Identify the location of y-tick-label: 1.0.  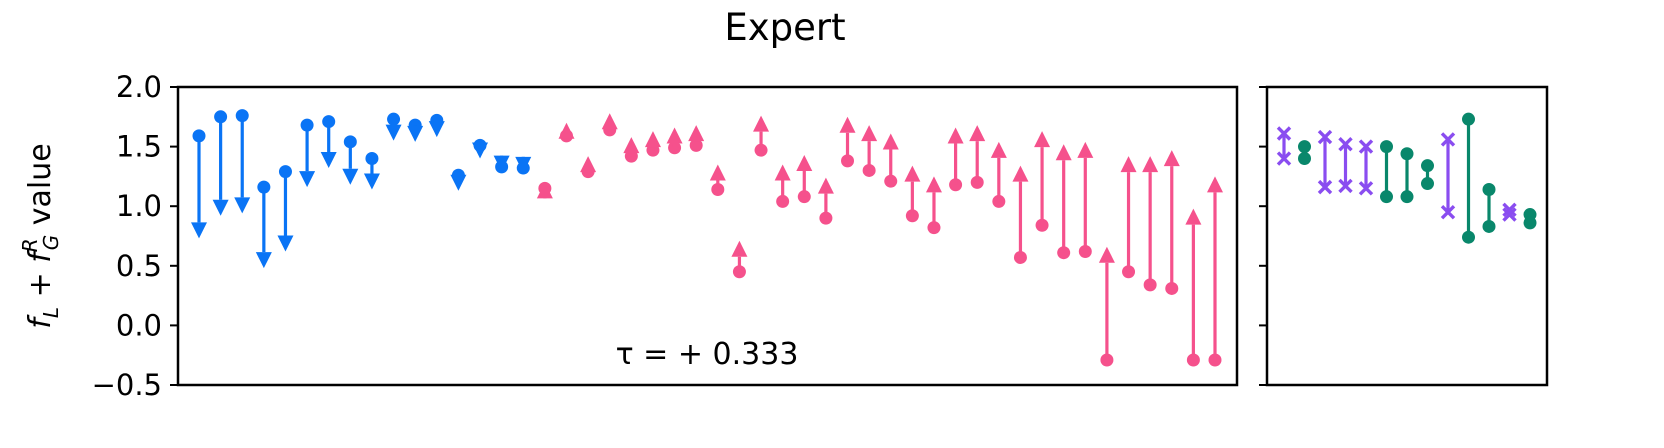
(139, 206).